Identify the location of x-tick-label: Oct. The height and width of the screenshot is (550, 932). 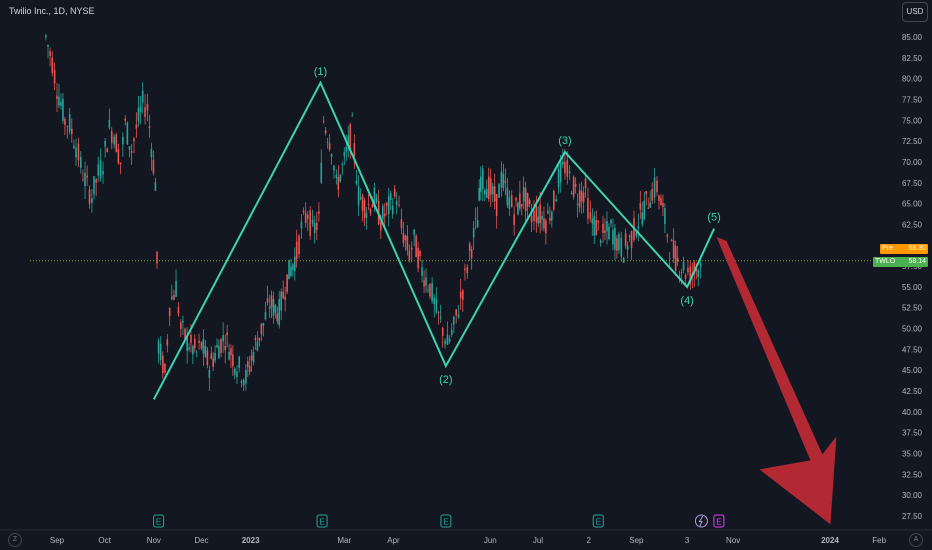
(104, 540).